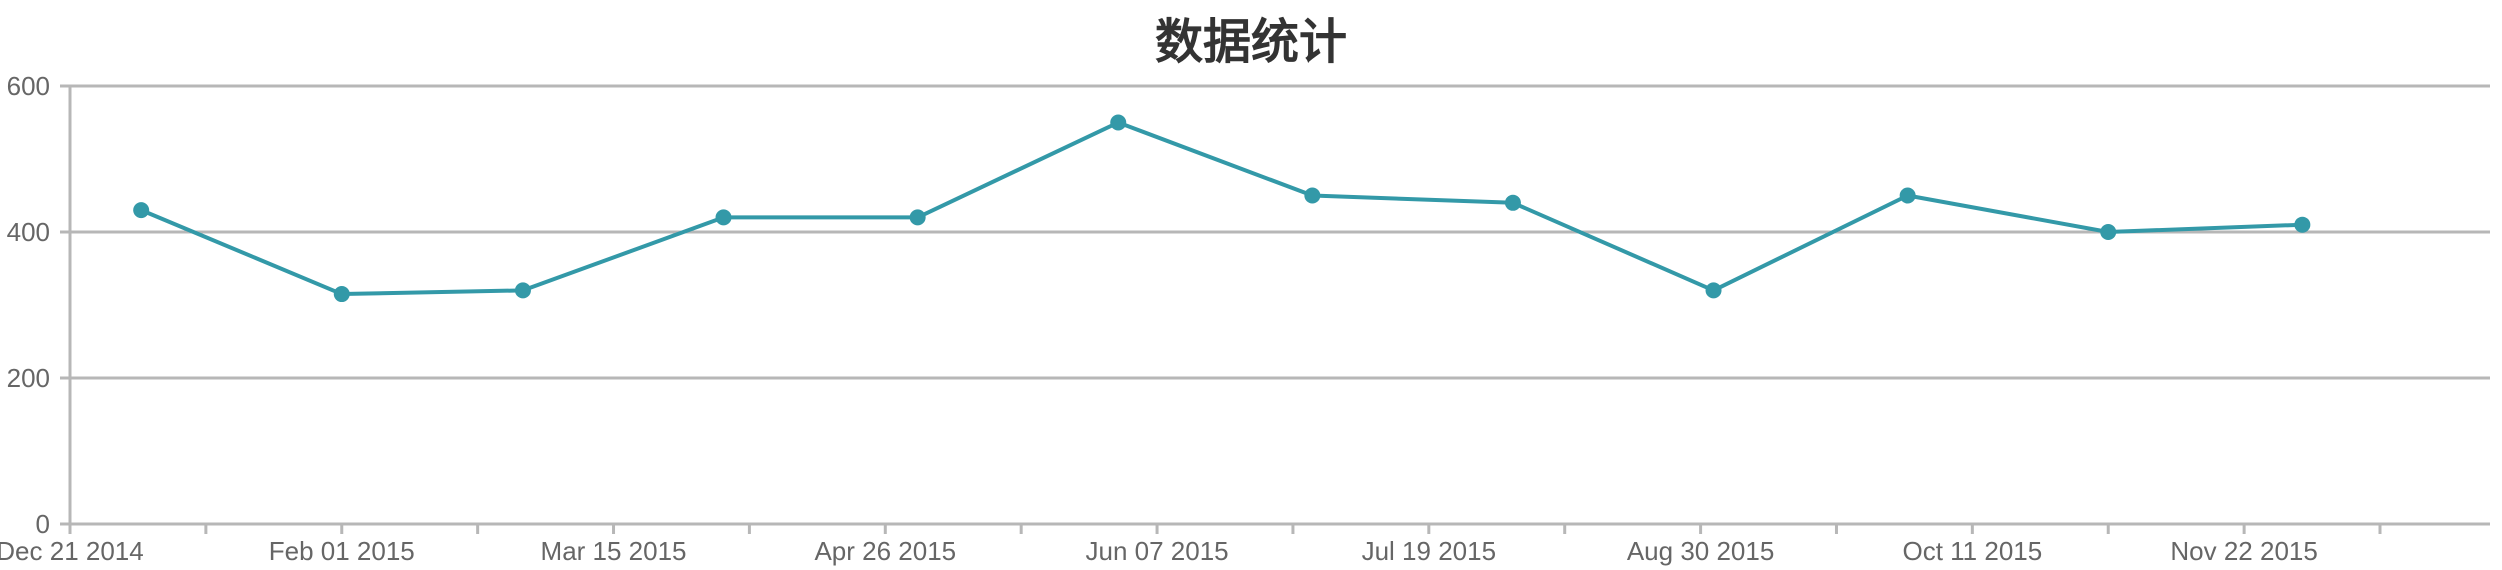 This screenshot has height=570, width=2502. I want to click on x-tick-label: Jun 07 2015, so click(1156, 551).